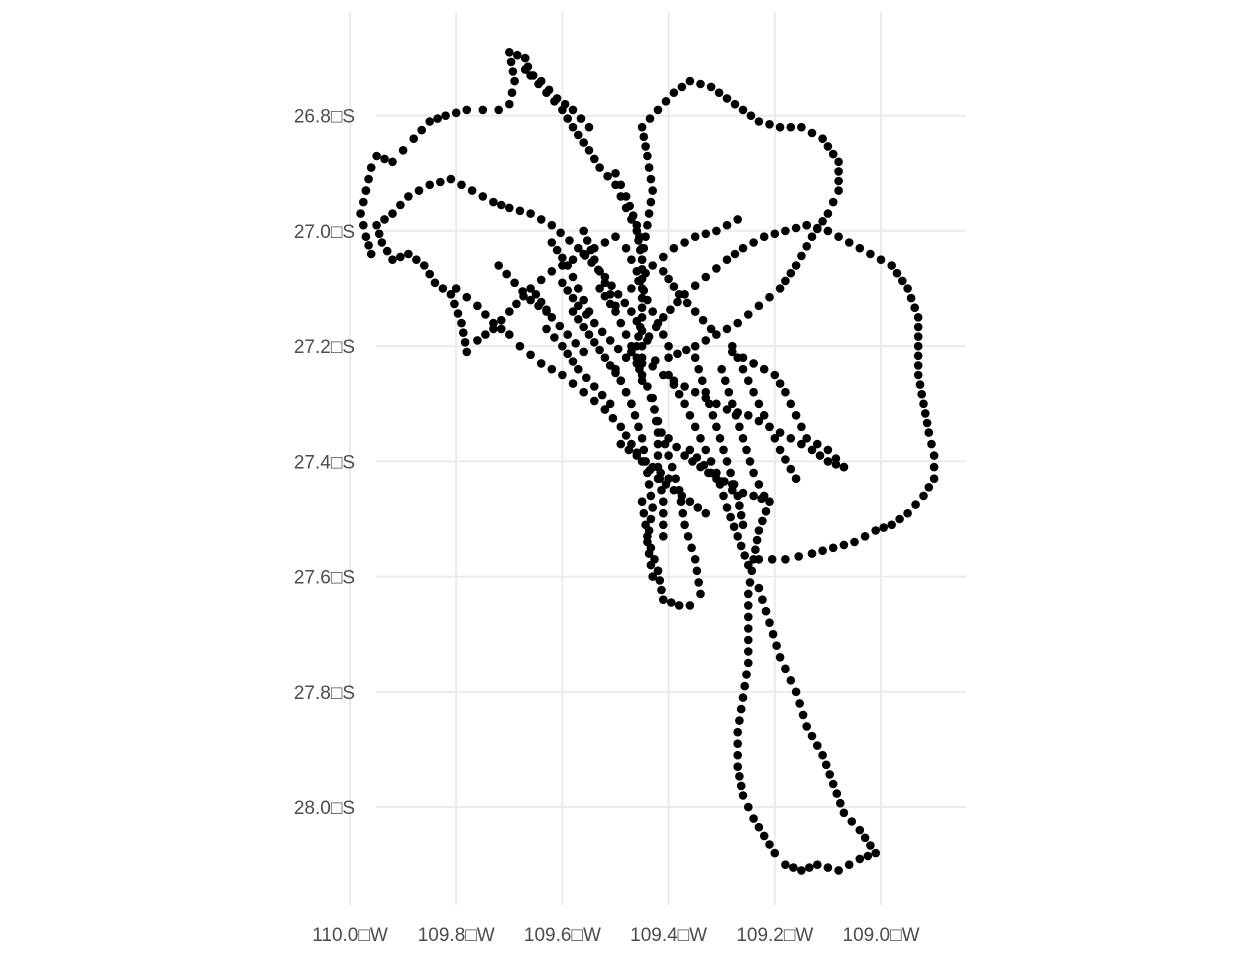  I want to click on y-tick-label: 27.8□S, so click(324, 693).